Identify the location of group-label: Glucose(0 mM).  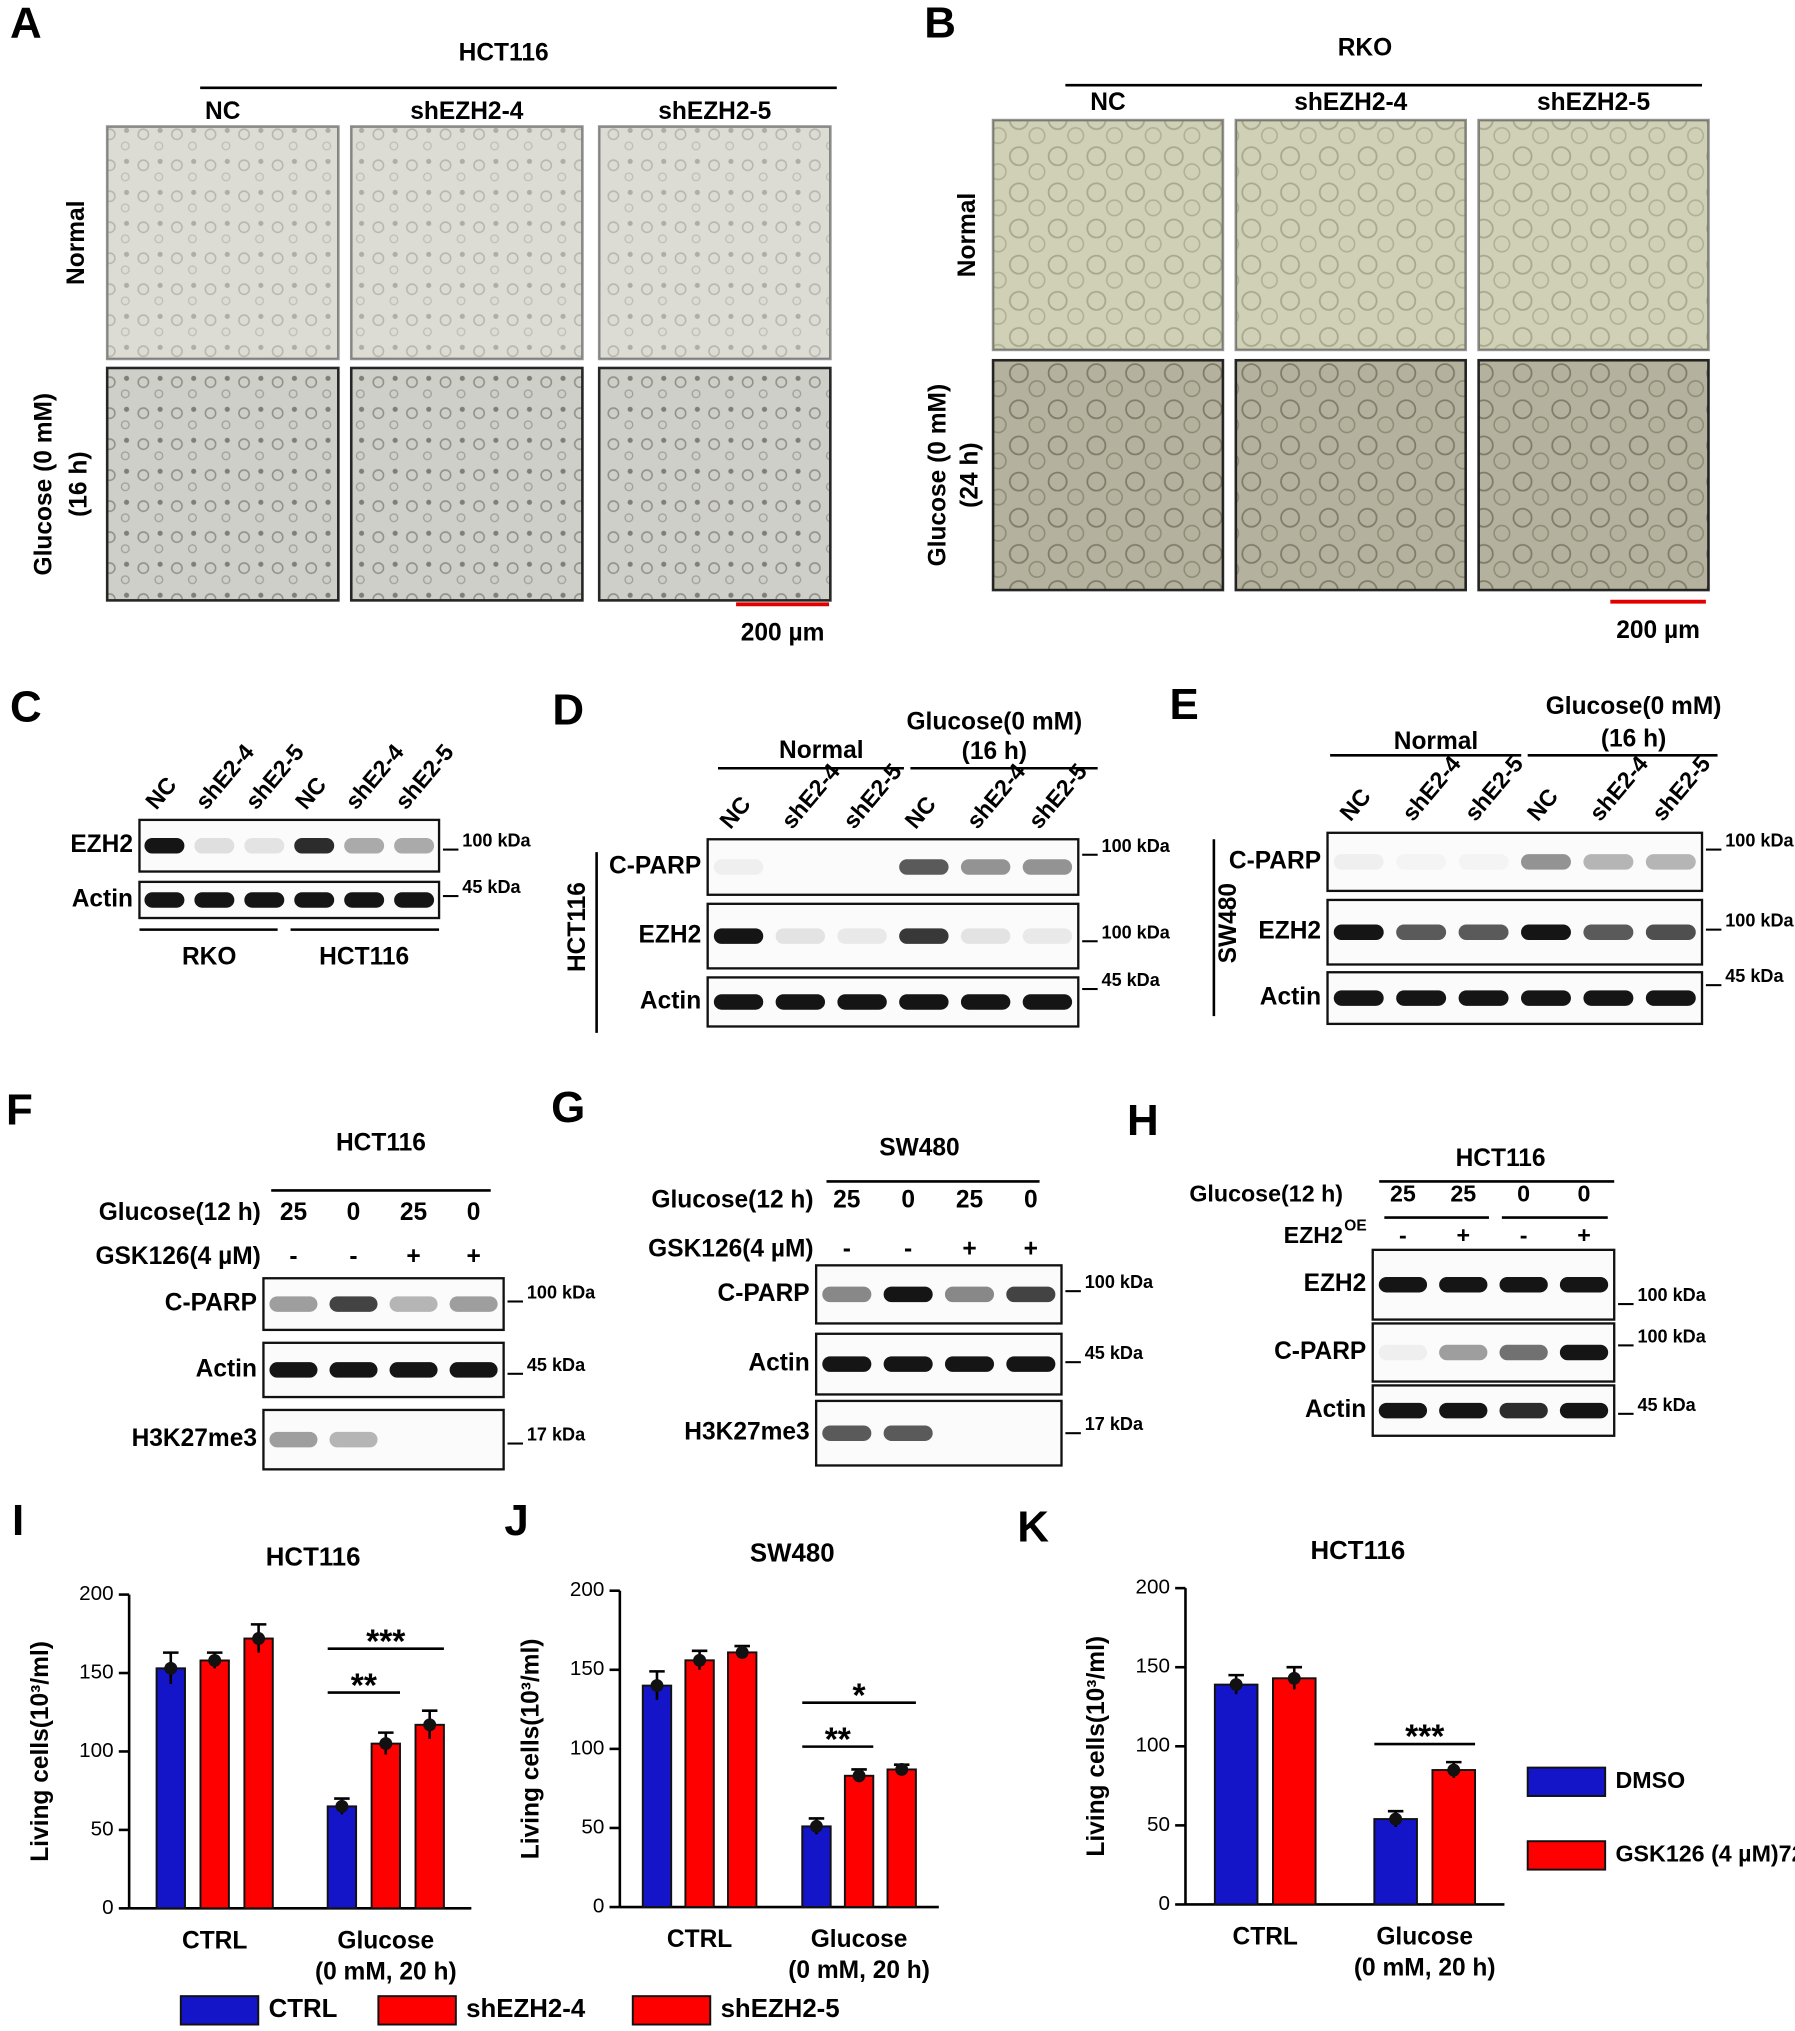
(1634, 706).